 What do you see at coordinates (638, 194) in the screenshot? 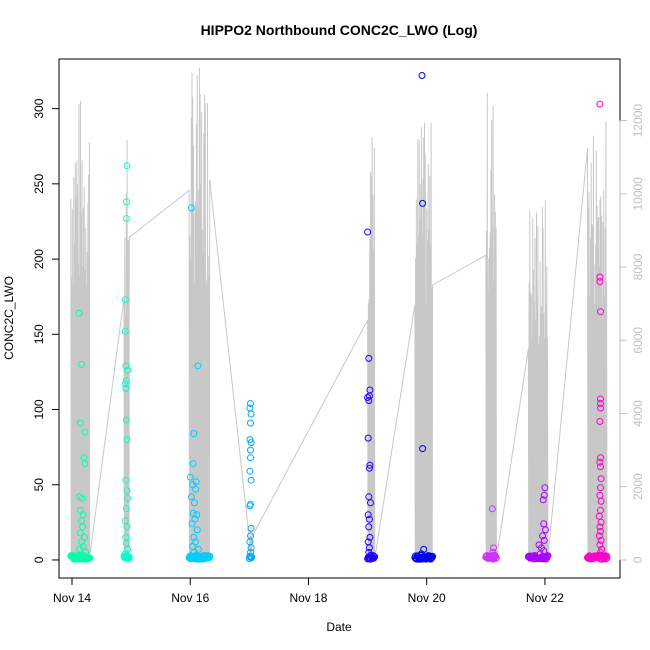
I see `y2-tick-label: 10000` at bounding box center [638, 194].